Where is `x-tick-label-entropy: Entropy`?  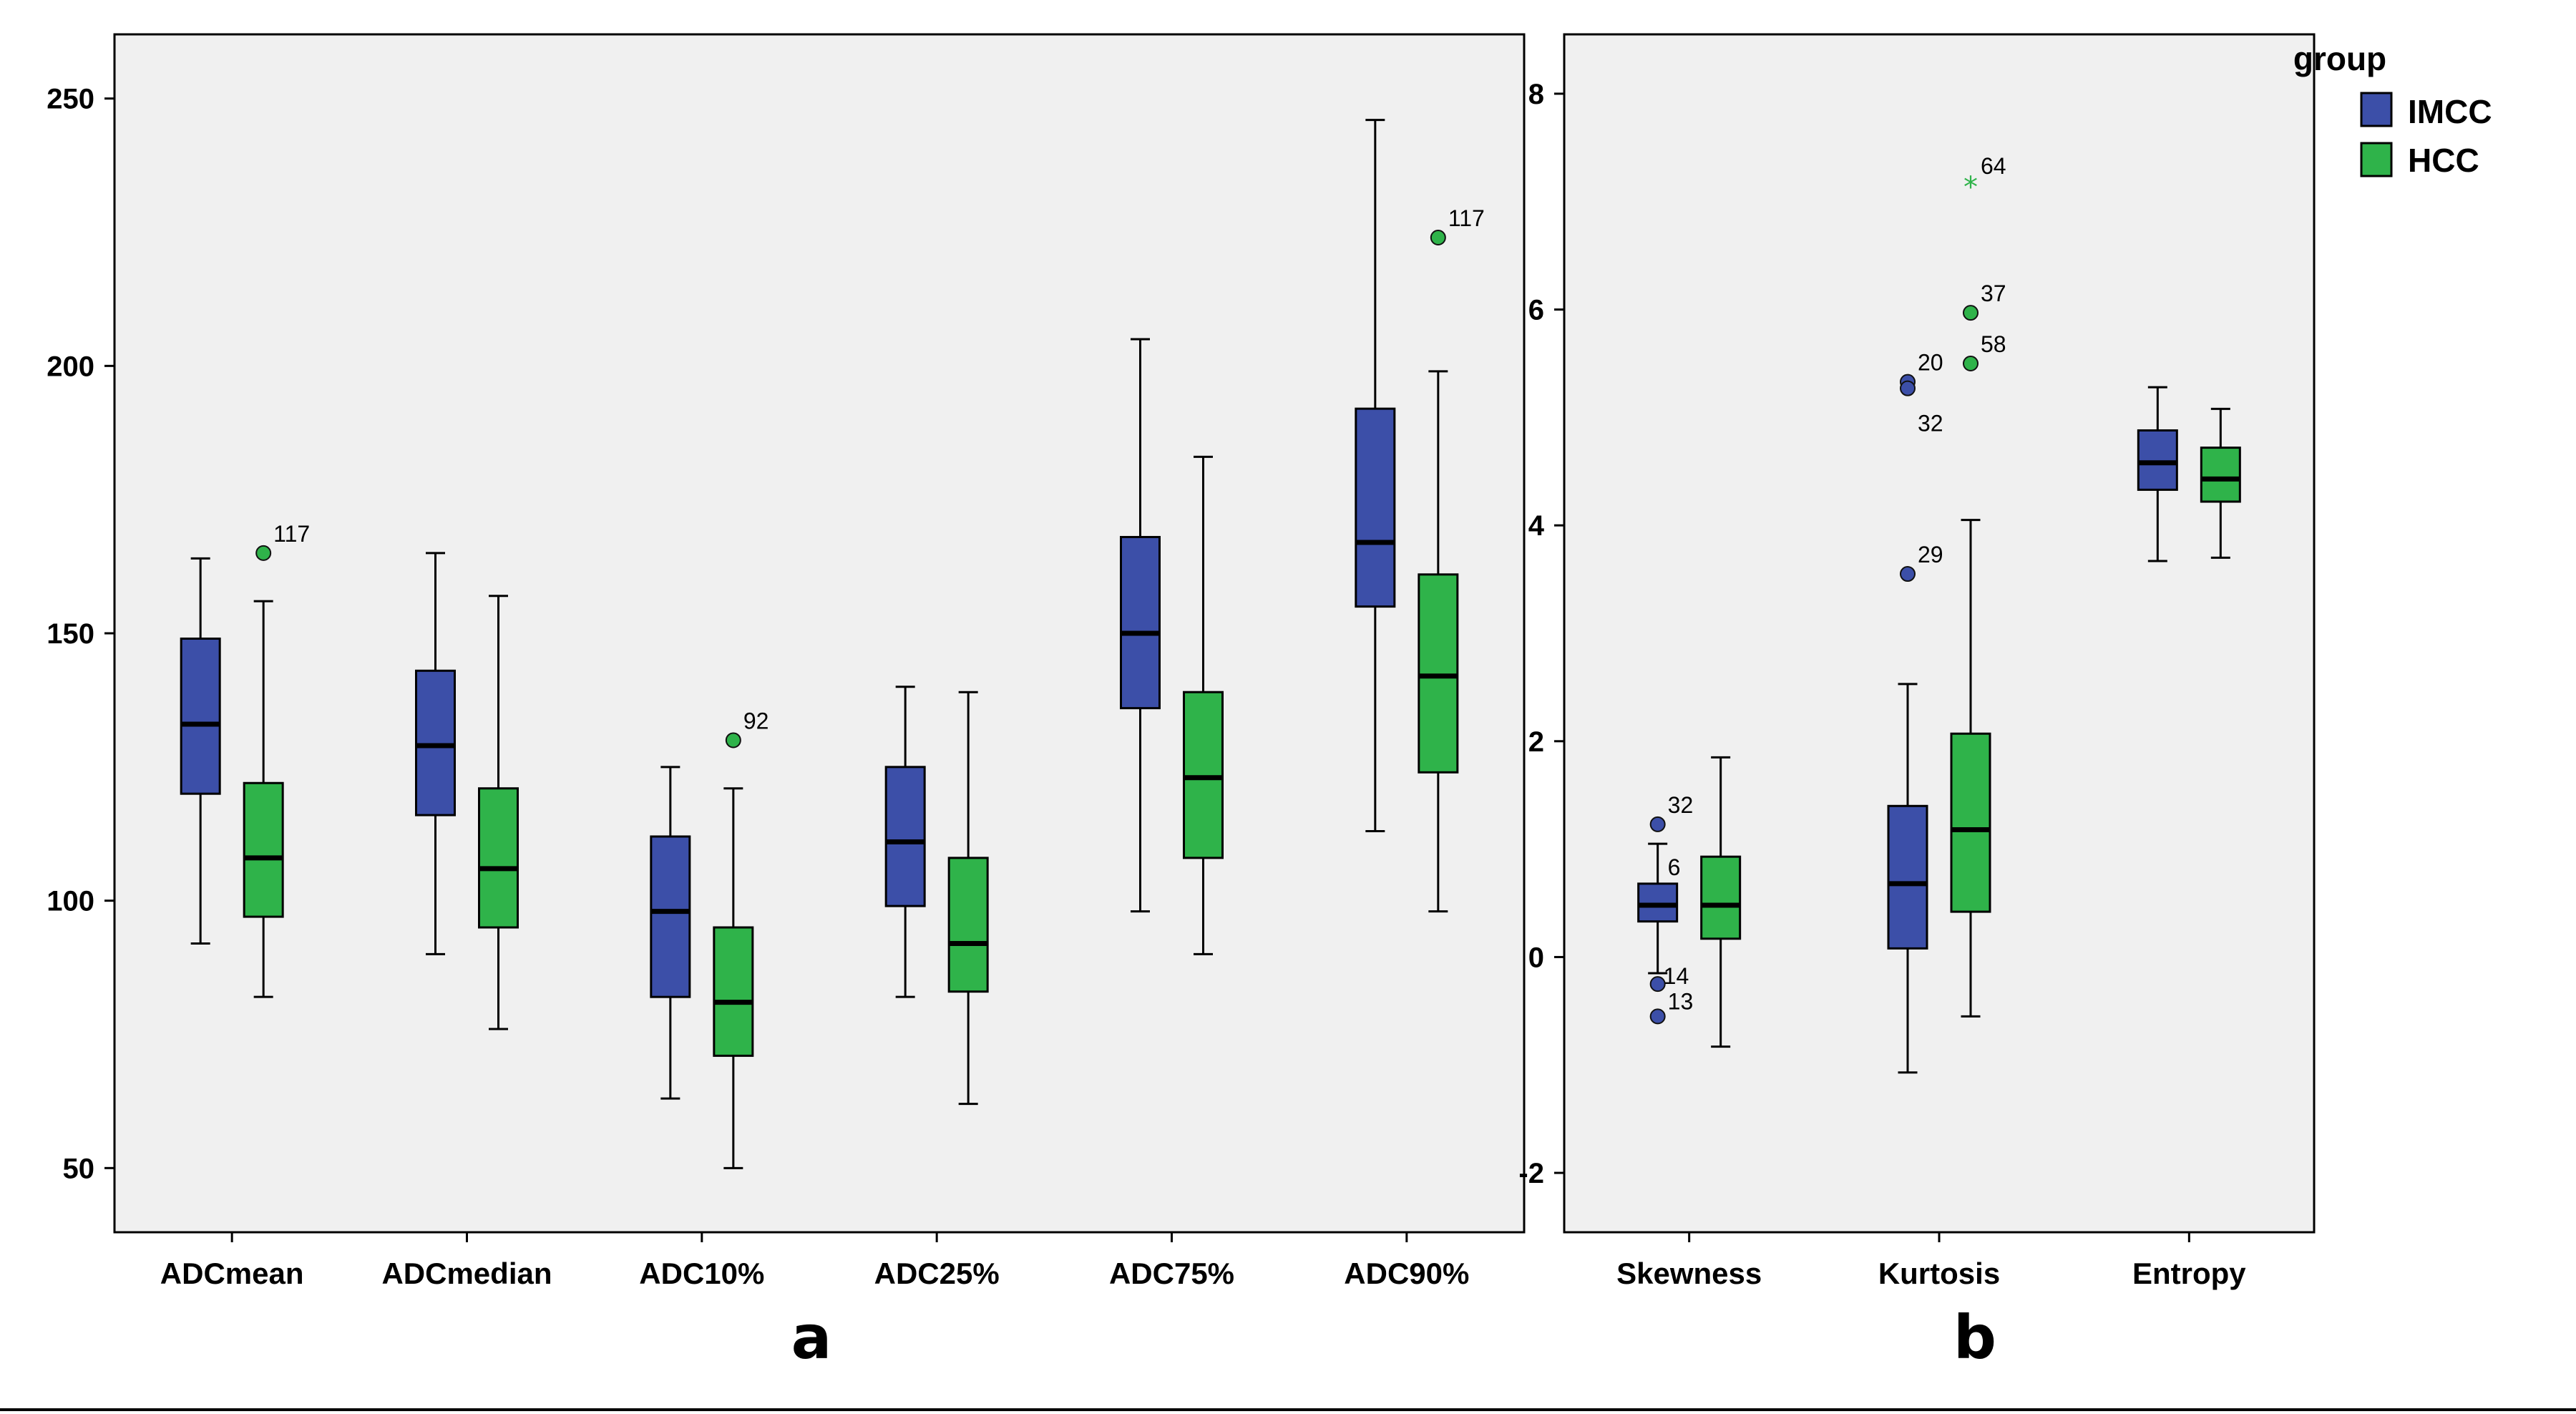
x-tick-label-entropy: Entropy is located at coordinates (2189, 1273).